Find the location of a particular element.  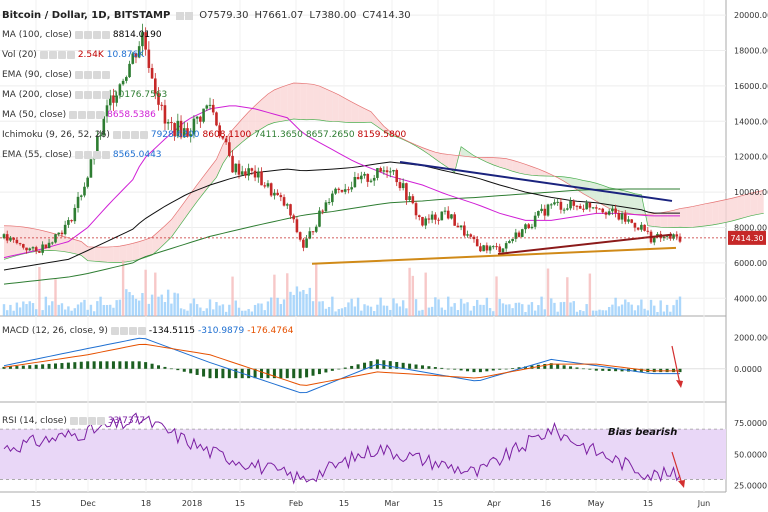

indicator-value: 10.876K is located at coordinates (125, 55).